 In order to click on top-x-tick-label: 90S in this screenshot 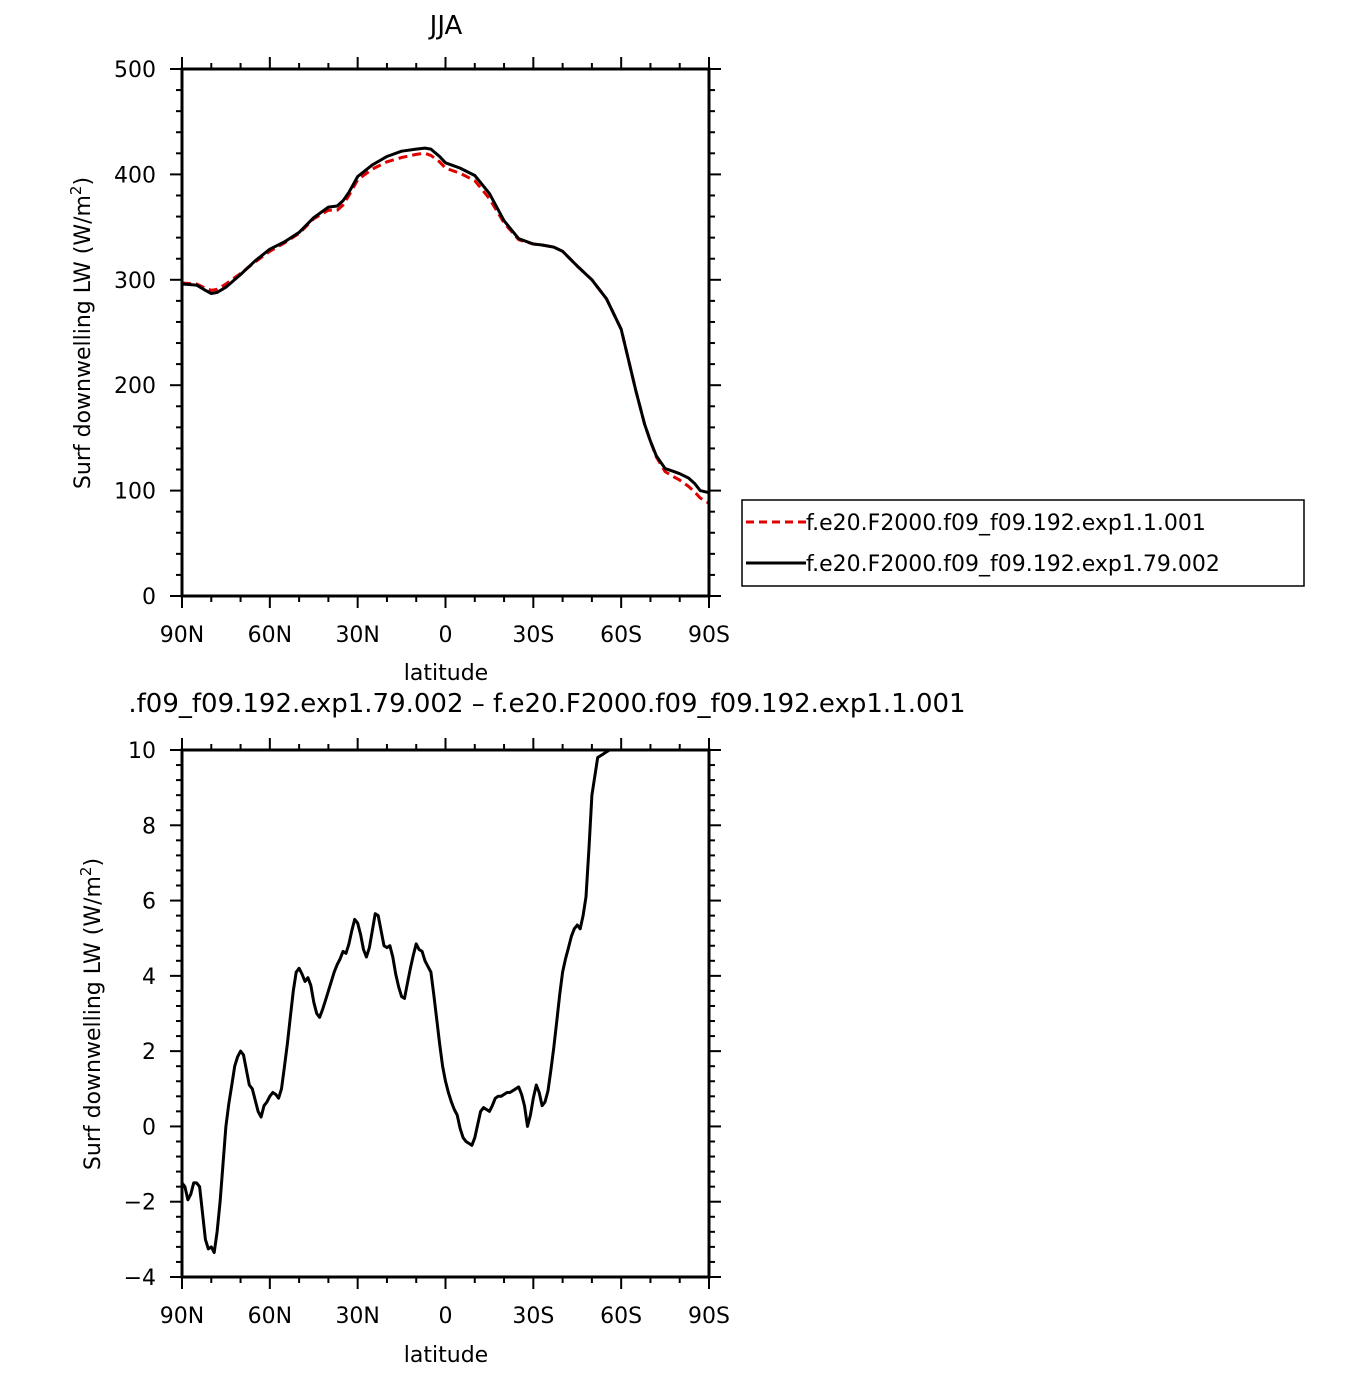, I will do `click(709, 635)`.